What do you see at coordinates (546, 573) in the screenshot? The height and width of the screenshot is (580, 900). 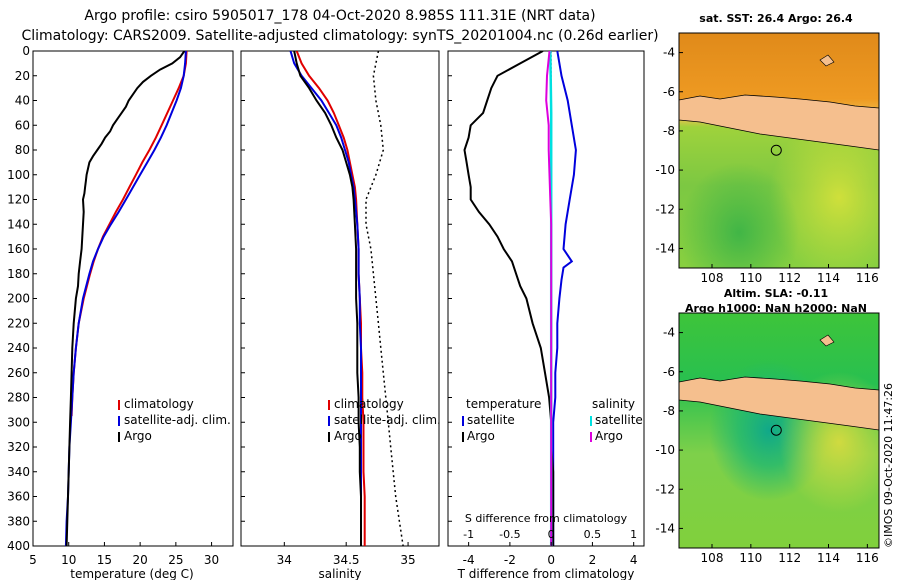 I see `difference-xlabel: T difference from climatology` at bounding box center [546, 573].